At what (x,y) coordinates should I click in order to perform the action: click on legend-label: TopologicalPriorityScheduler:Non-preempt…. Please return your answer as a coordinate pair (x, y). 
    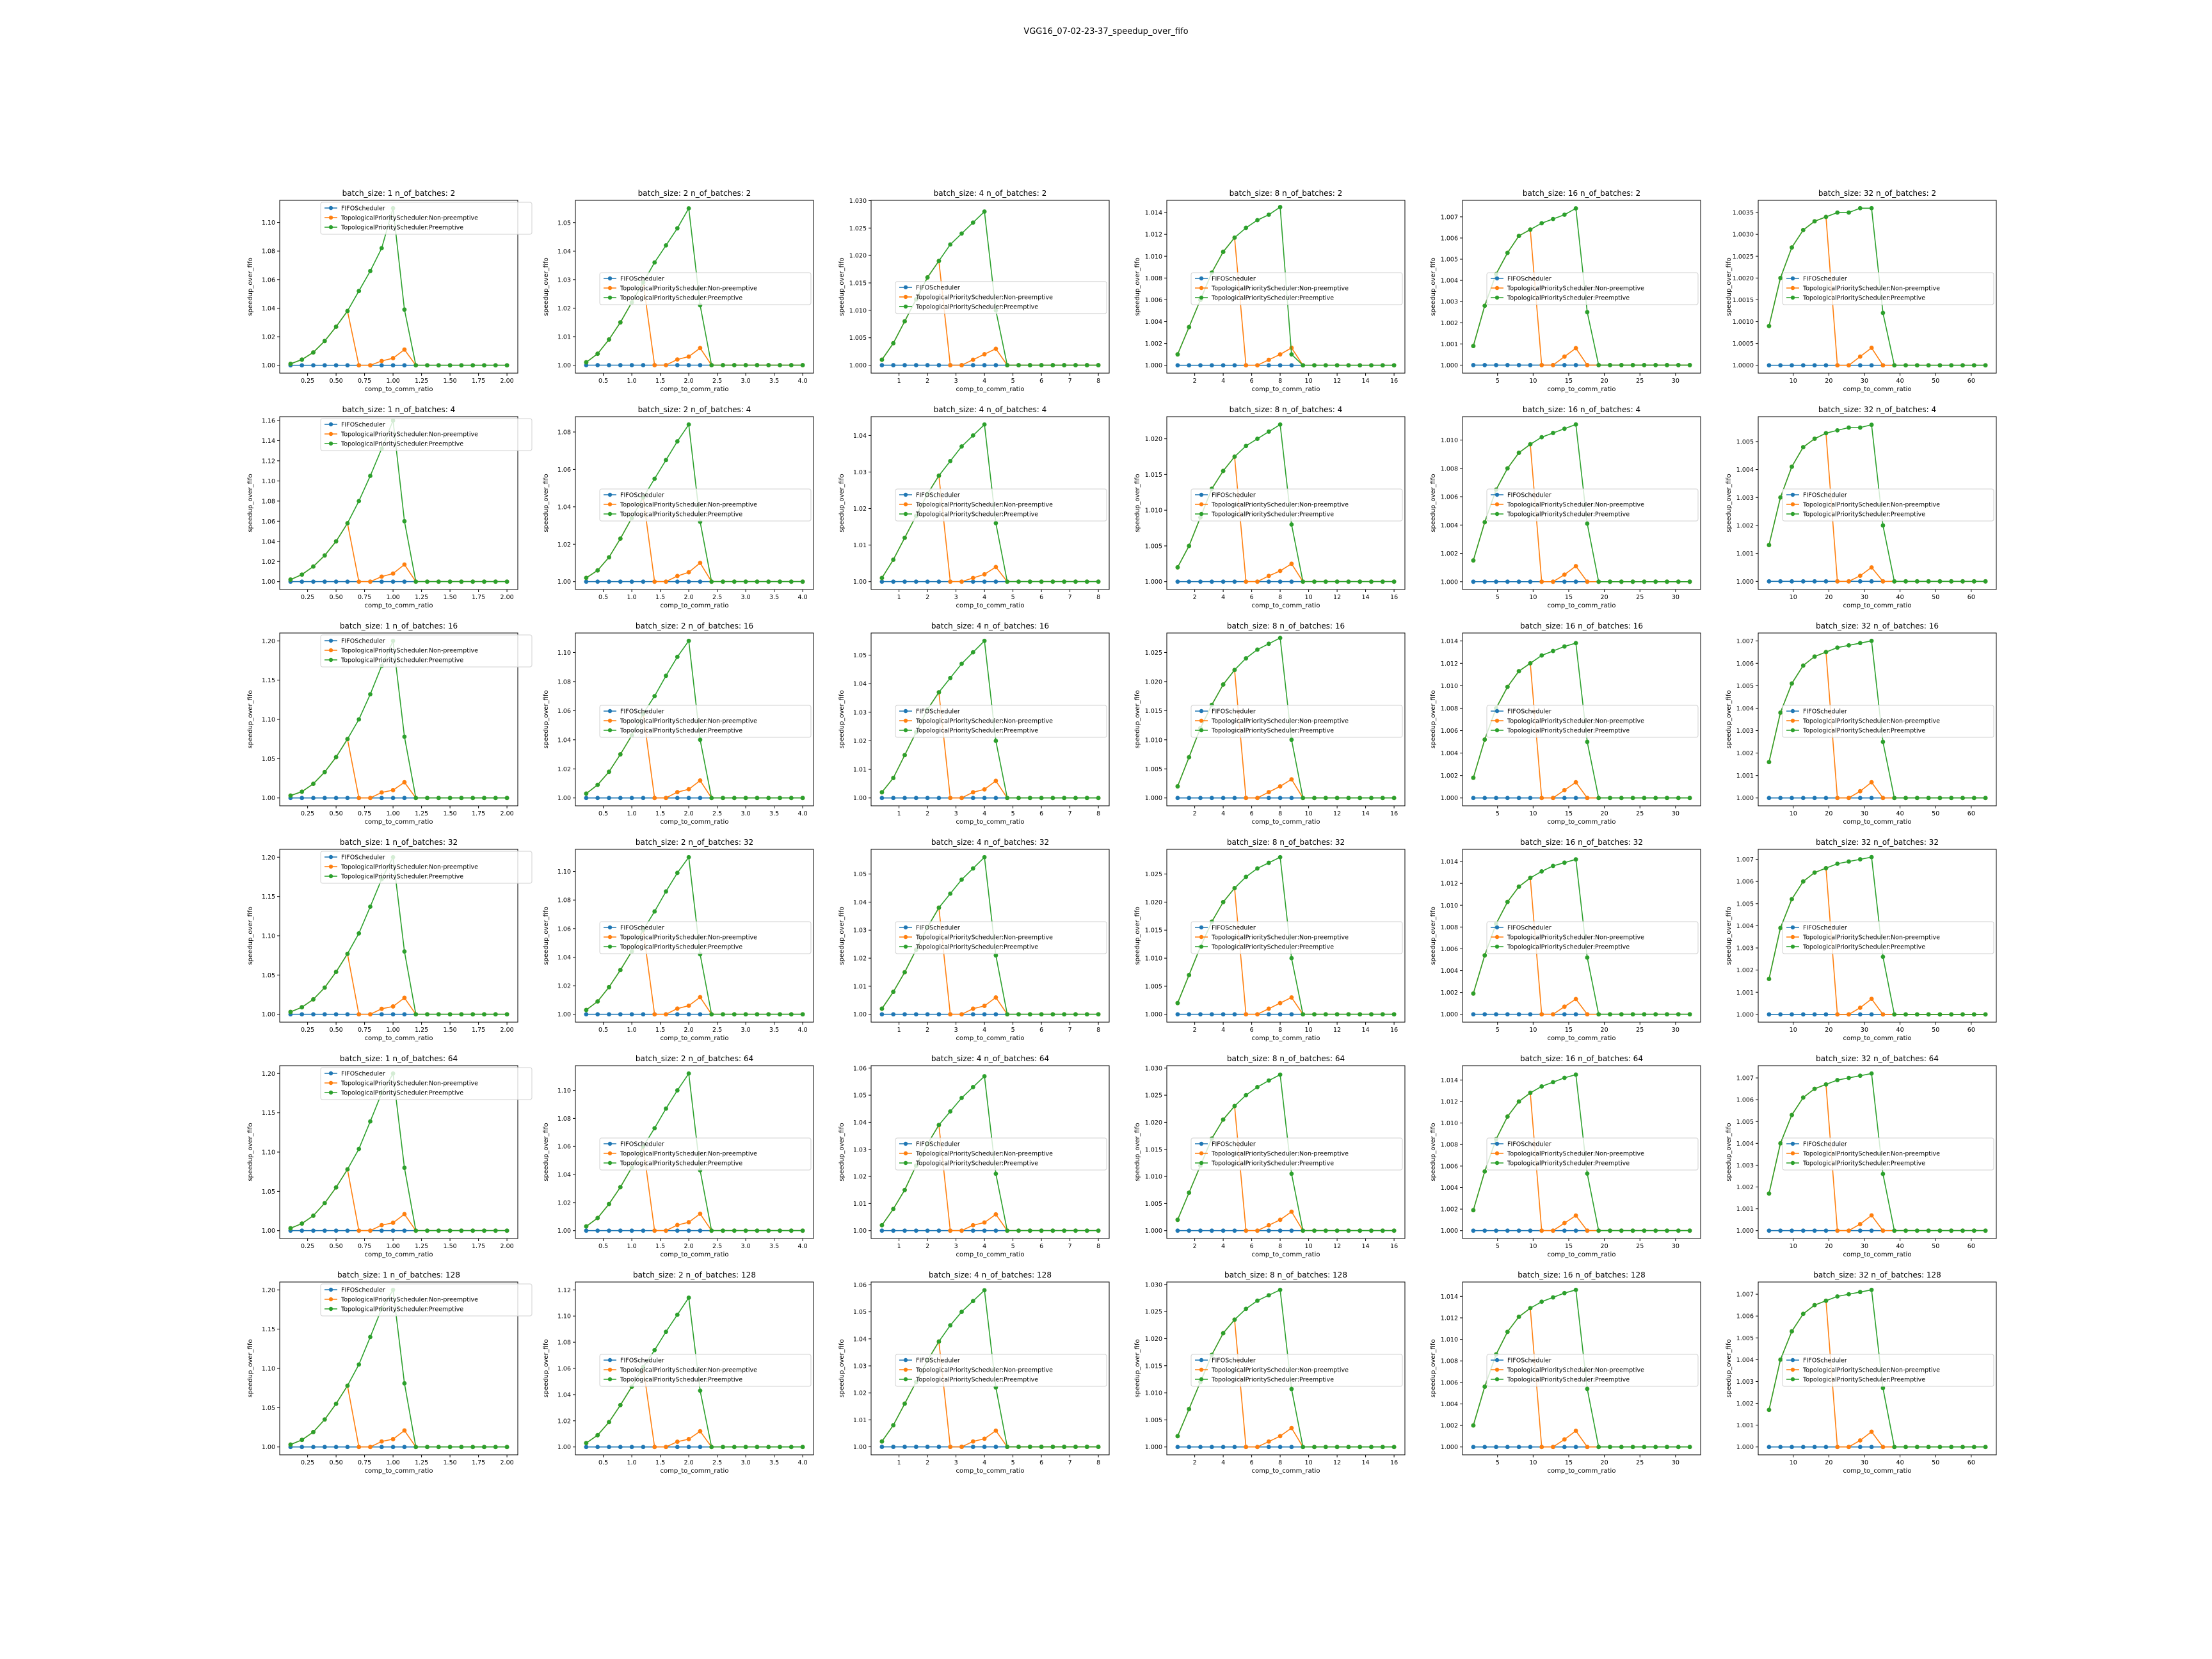
    Looking at the image, I should click on (1575, 1370).